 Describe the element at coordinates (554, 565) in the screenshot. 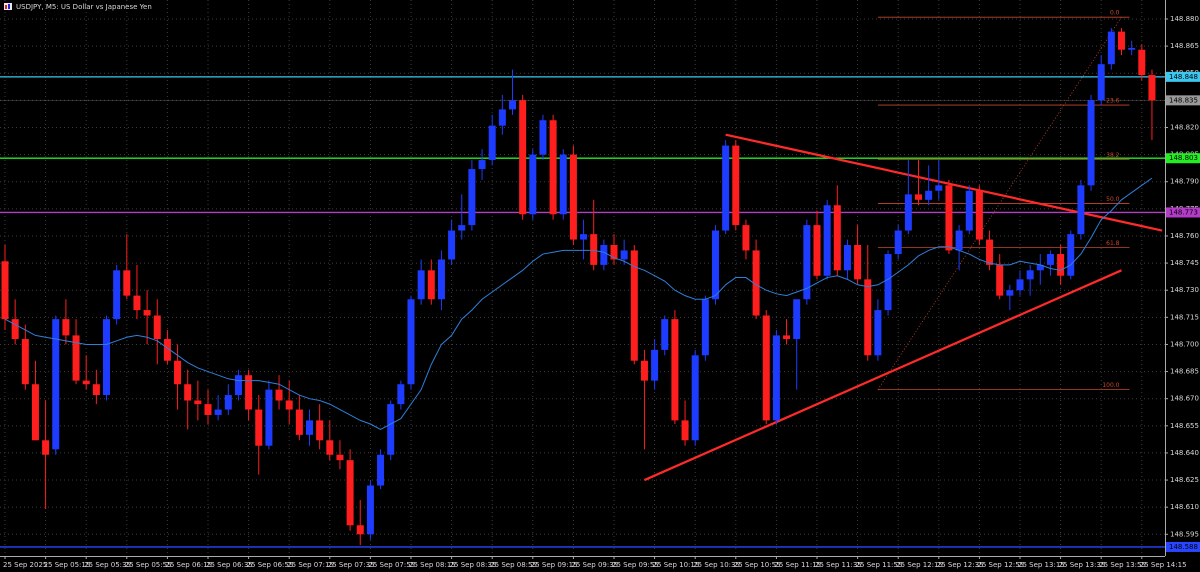

I see `x-tick-label: 25 Sep 09:15` at that location.